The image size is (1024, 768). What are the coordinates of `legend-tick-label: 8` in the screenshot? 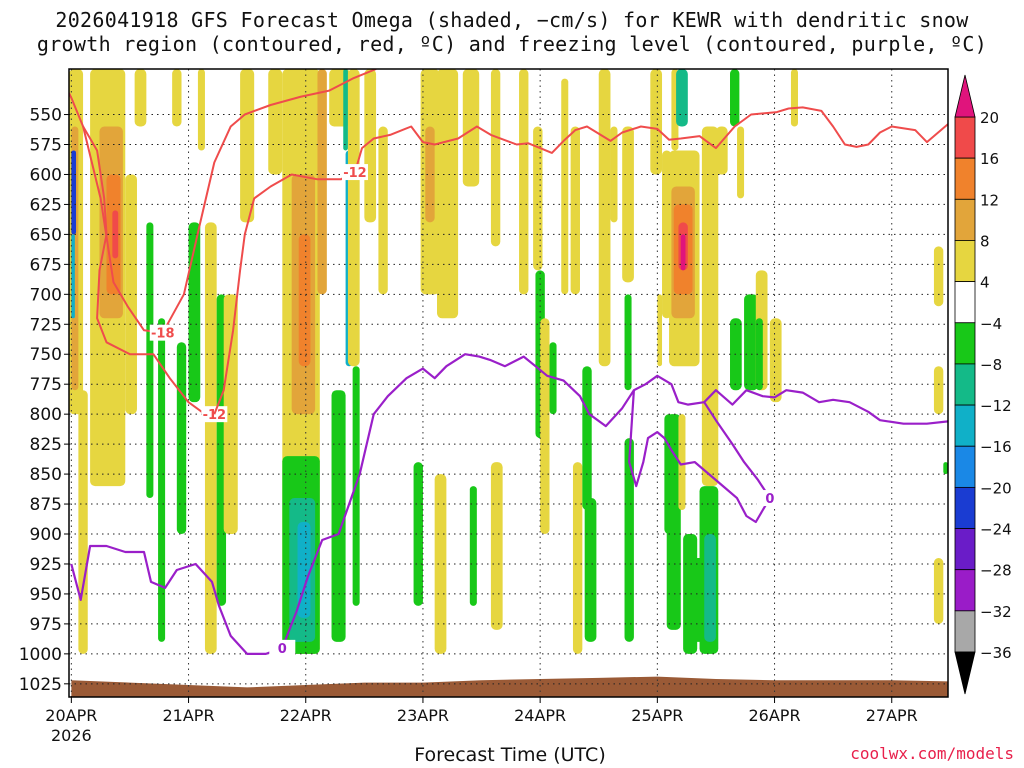 It's located at (985, 241).